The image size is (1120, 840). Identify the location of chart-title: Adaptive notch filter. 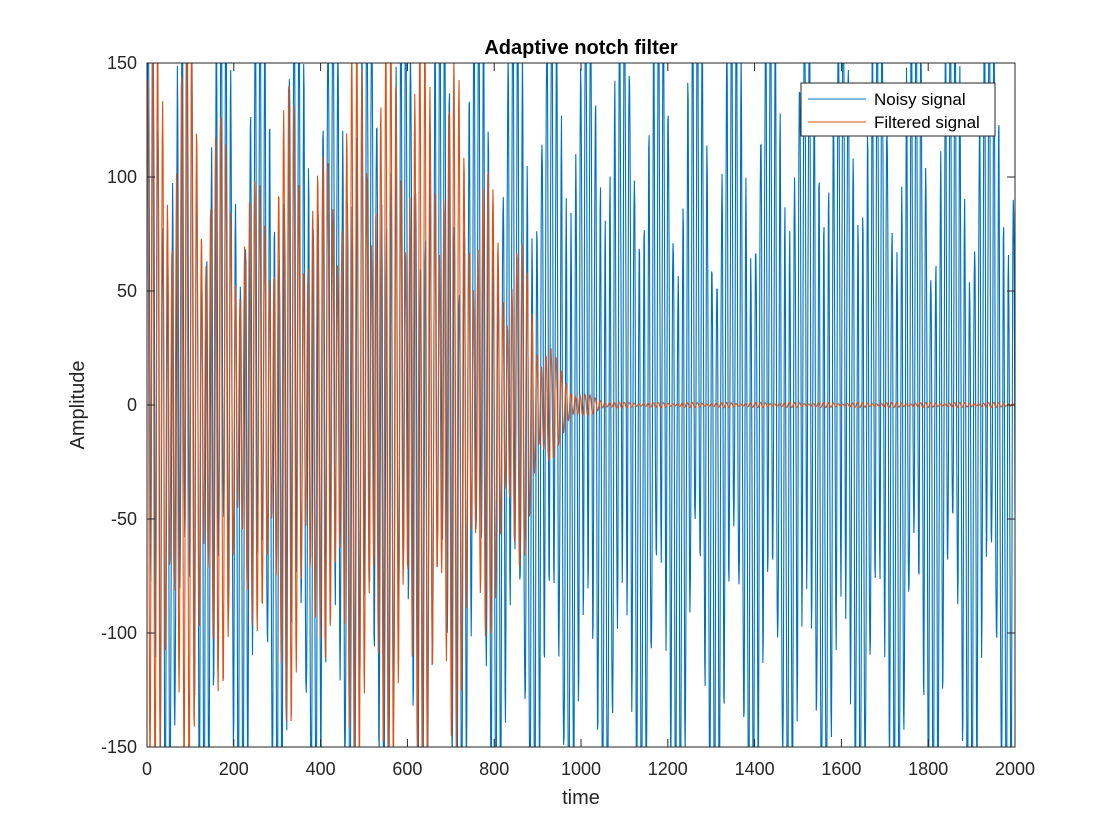
(581, 48).